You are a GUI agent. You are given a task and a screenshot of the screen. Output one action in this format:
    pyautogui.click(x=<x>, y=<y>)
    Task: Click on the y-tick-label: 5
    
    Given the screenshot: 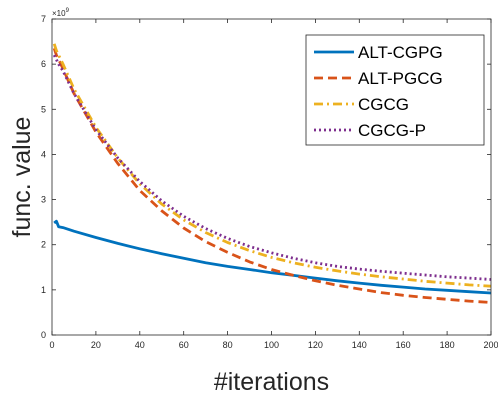 What is the action you would take?
    pyautogui.click(x=43, y=109)
    